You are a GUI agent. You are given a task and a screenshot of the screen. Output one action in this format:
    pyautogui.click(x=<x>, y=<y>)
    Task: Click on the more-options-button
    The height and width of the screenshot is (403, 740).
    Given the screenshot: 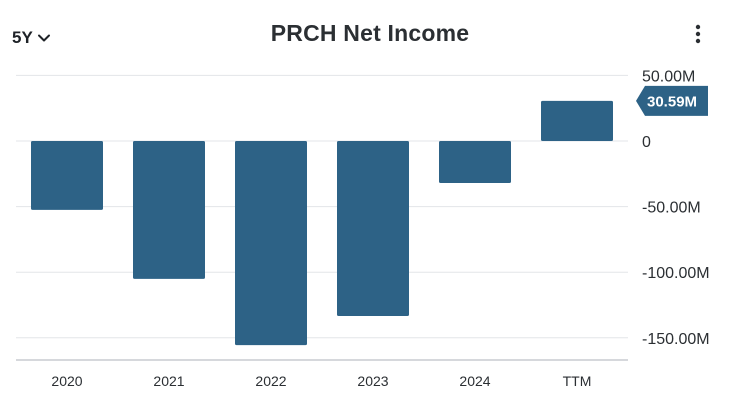 What is the action you would take?
    pyautogui.click(x=698, y=34)
    